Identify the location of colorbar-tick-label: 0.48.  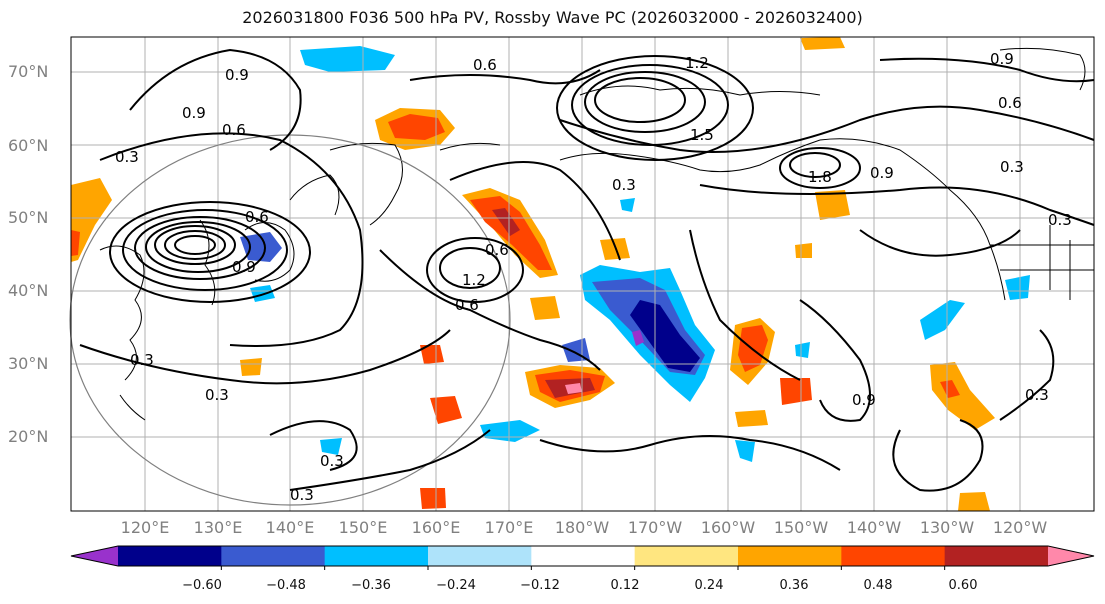
(878, 585).